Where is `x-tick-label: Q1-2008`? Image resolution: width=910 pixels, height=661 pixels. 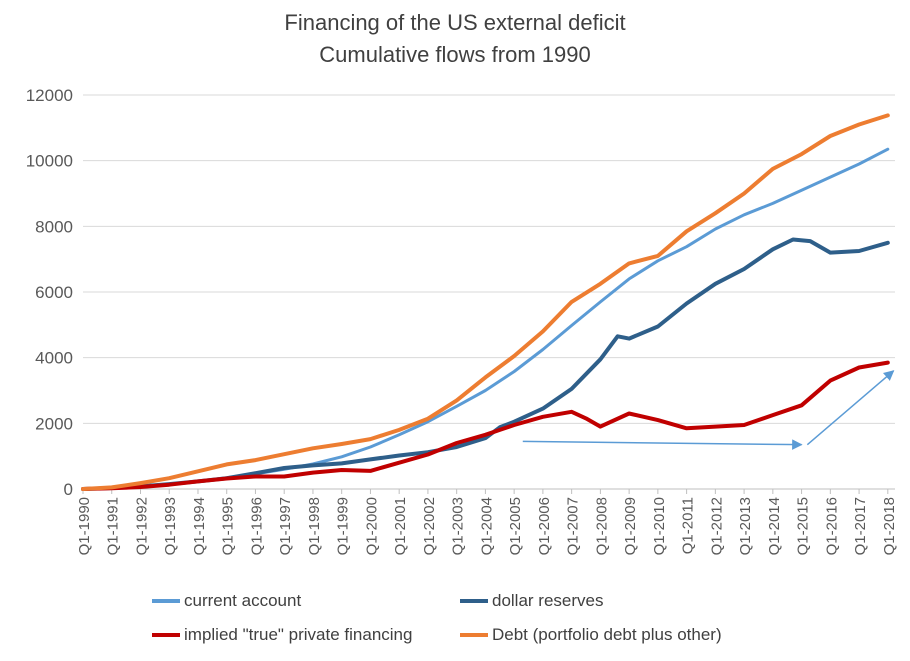
x-tick-label: Q1-2008 is located at coordinates (601, 526).